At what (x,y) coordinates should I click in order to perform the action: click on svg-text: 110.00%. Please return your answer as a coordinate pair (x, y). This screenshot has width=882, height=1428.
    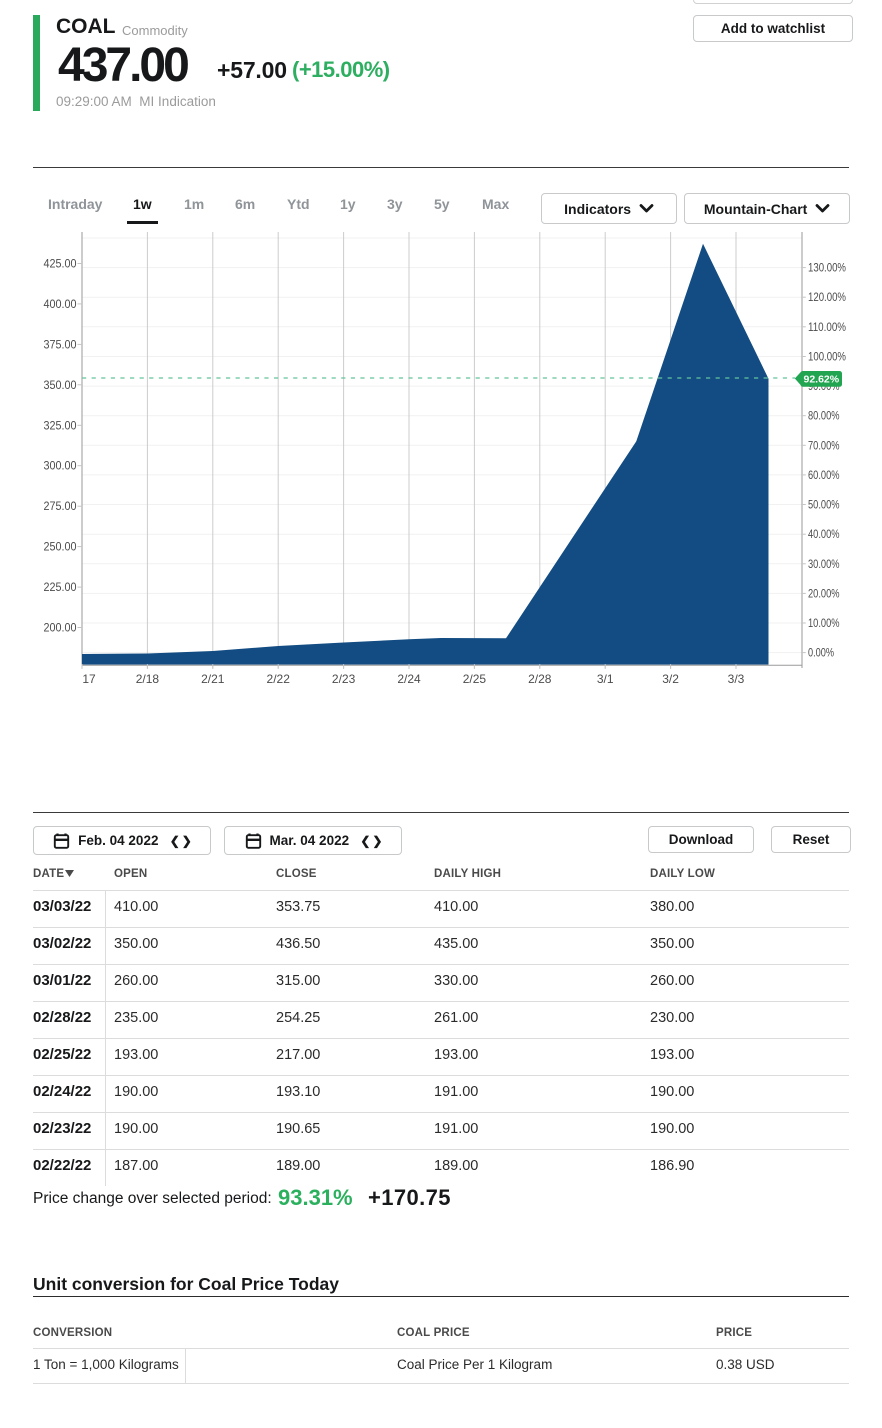
    Looking at the image, I should click on (827, 328).